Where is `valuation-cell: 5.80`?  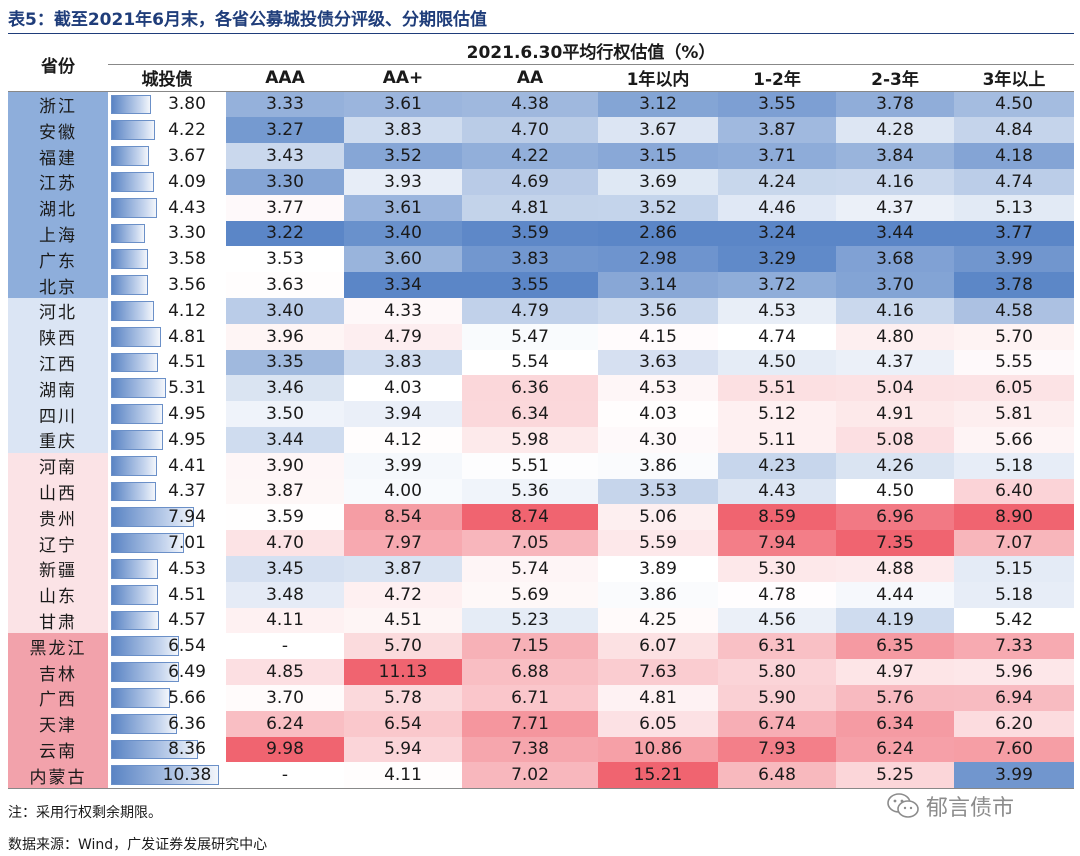 valuation-cell: 5.80 is located at coordinates (777, 672).